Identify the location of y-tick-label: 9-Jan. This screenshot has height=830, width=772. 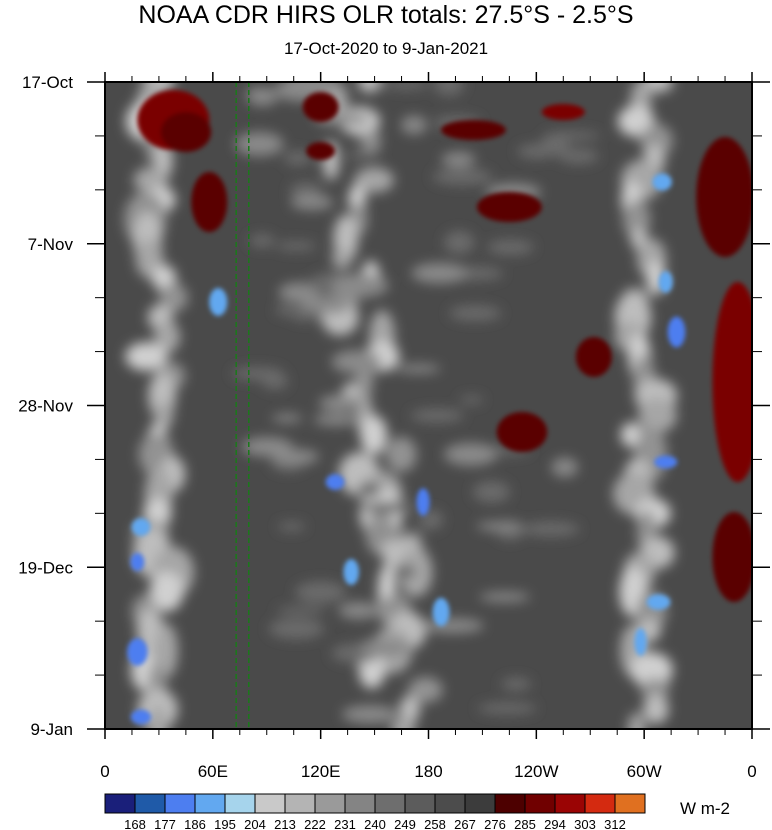
(51, 729).